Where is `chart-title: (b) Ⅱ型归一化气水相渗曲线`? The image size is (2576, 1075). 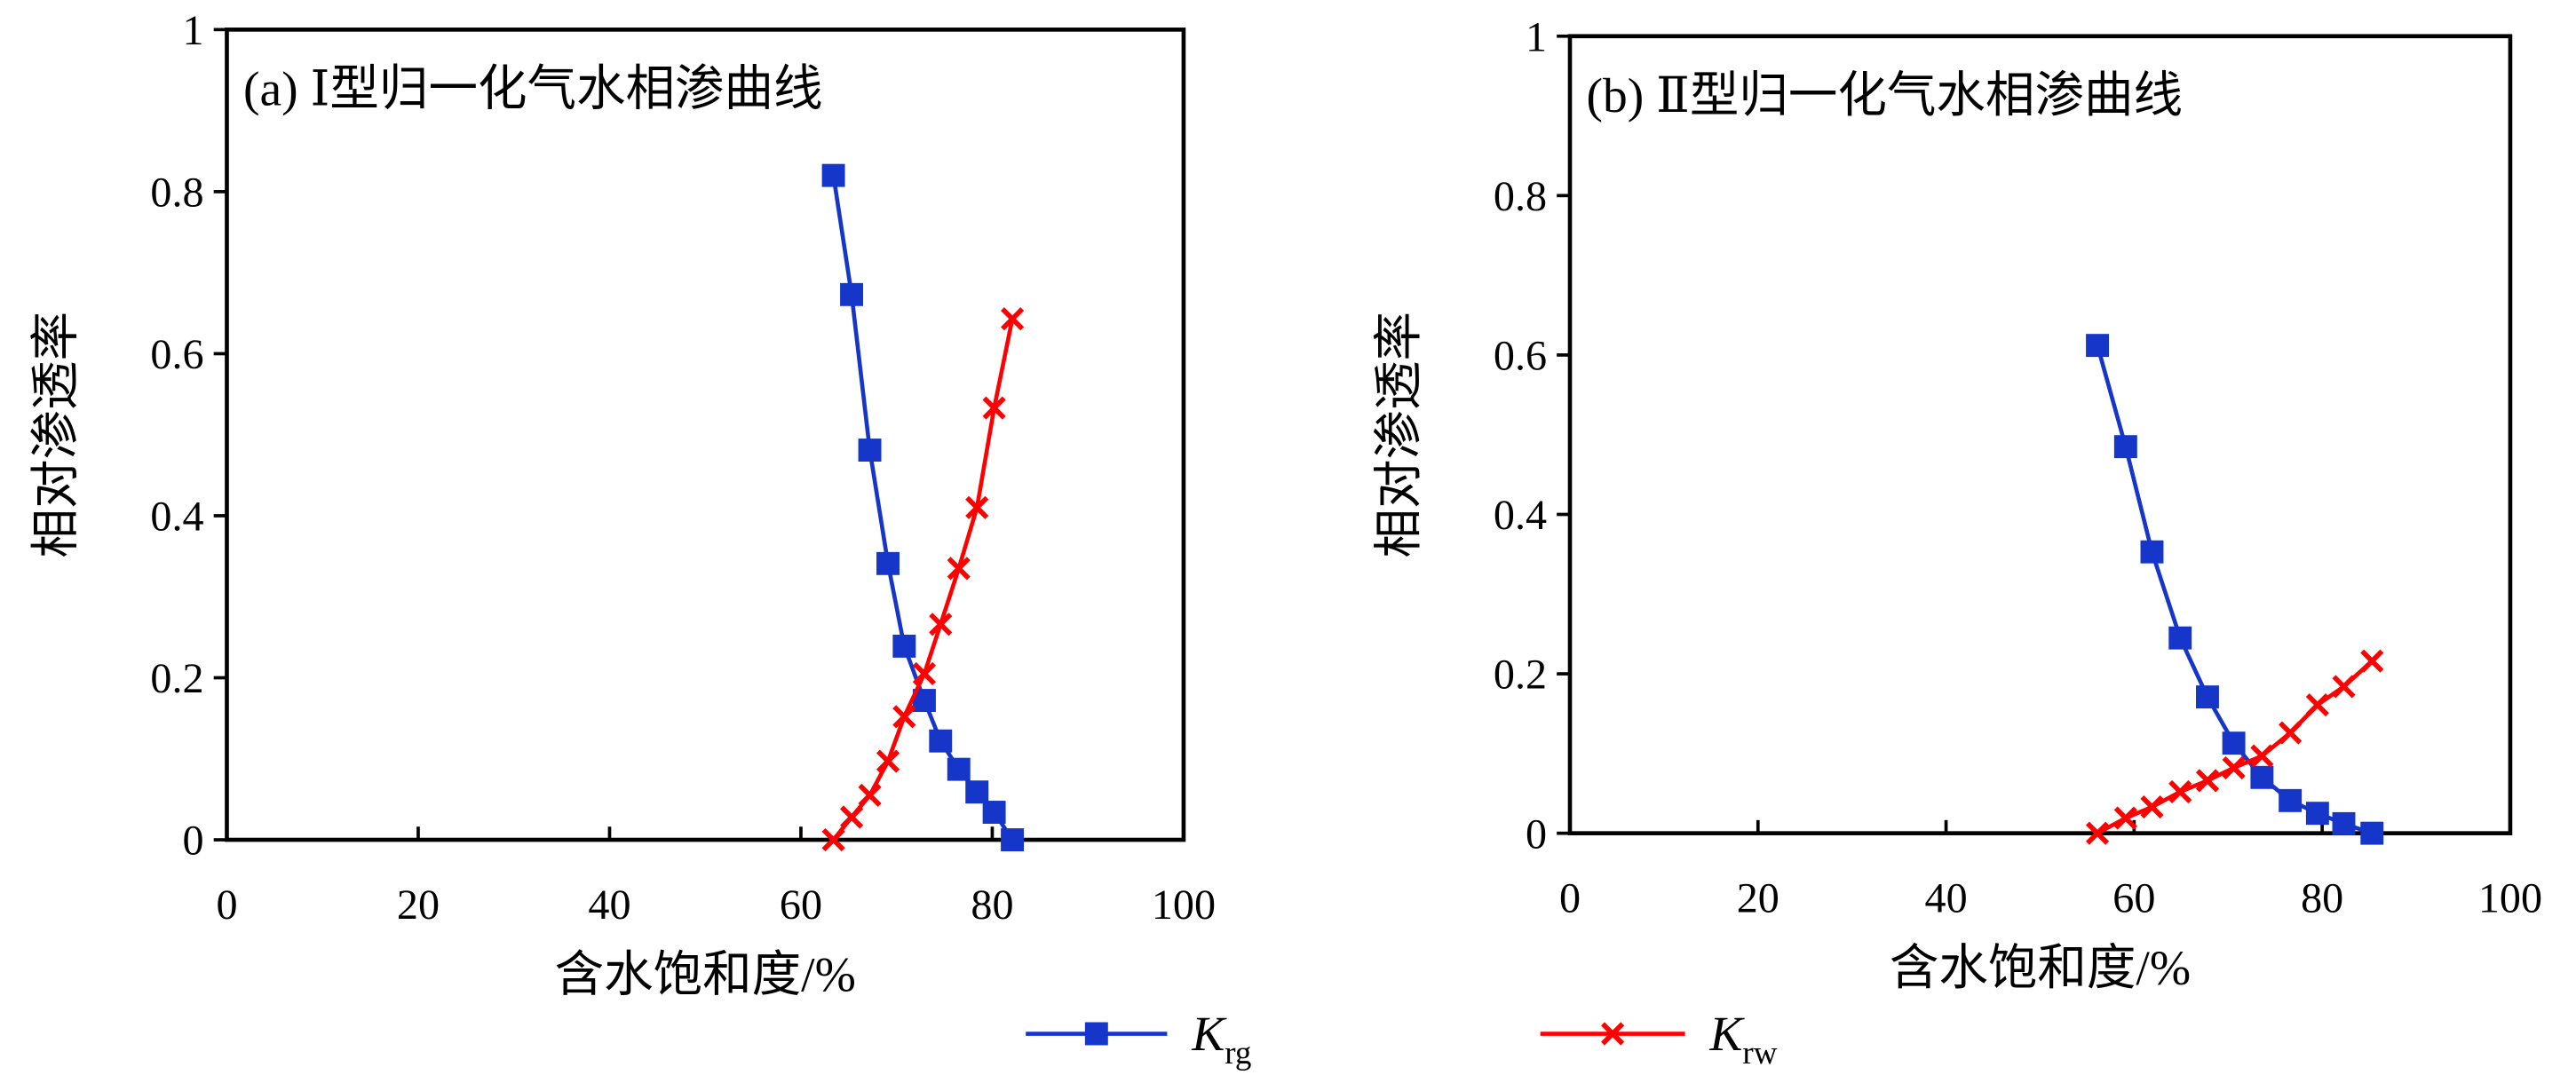 chart-title: (b) Ⅱ型归一化气水相渗曲线 is located at coordinates (1886, 96).